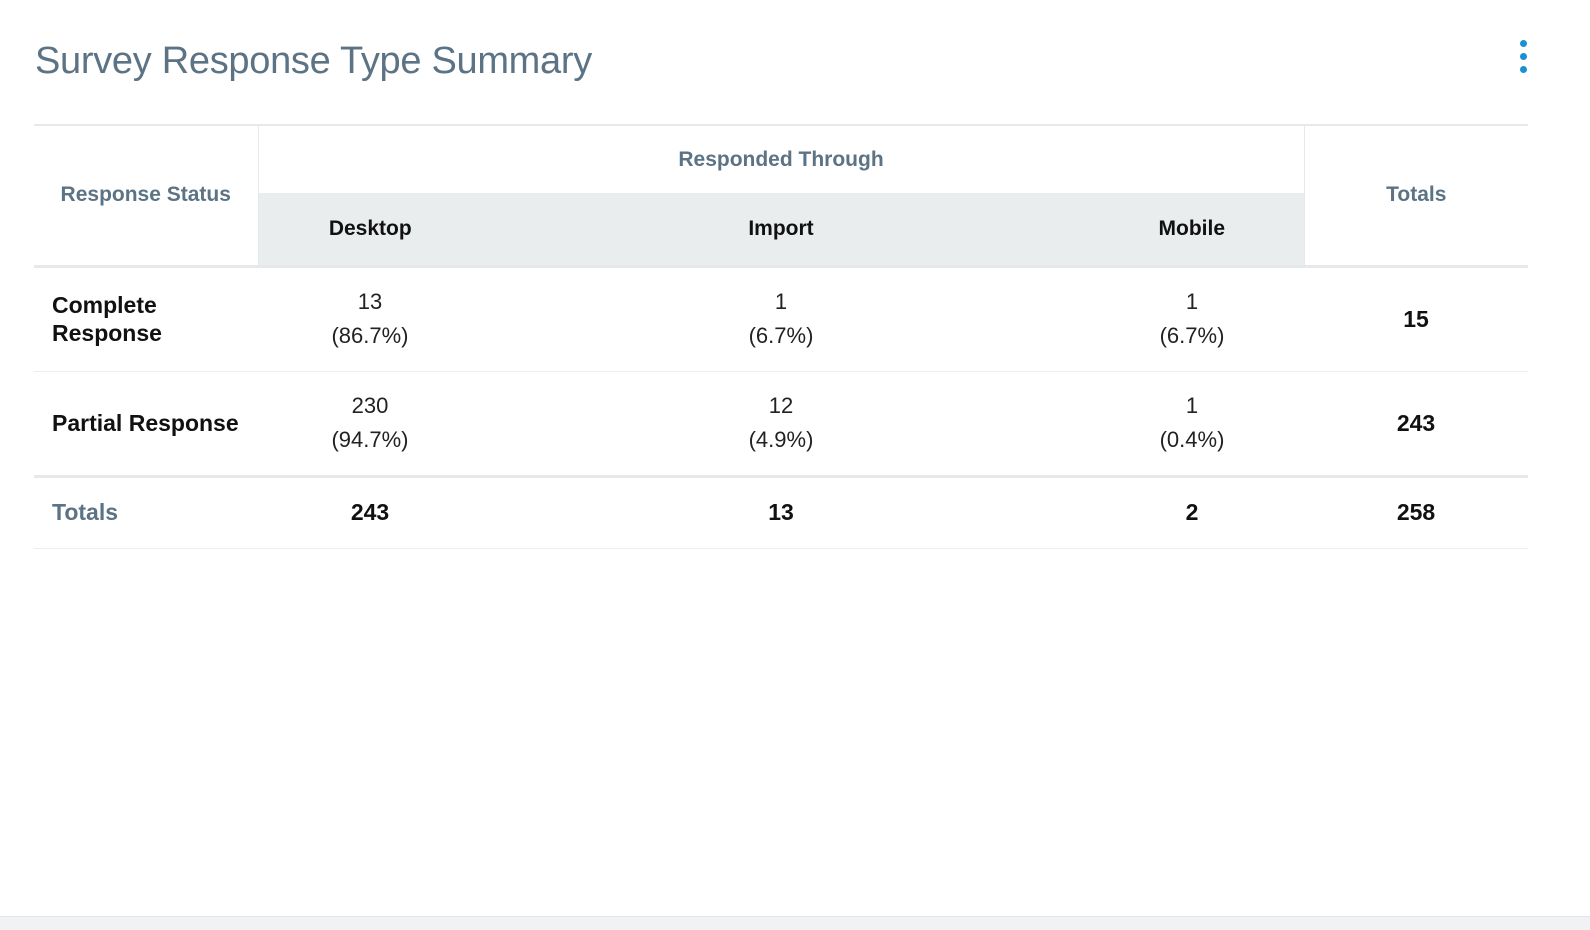 The height and width of the screenshot is (930, 1590). I want to click on totals-row-label: Totals, so click(146, 512).